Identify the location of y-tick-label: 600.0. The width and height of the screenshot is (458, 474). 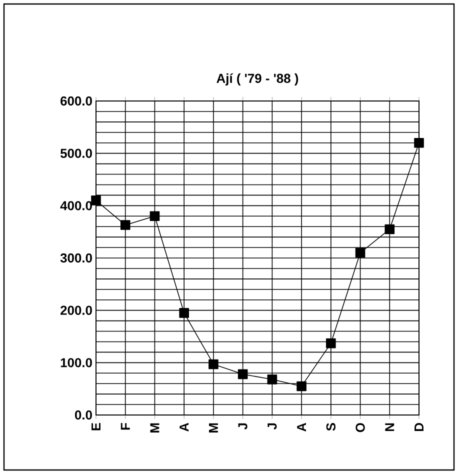
(76, 101).